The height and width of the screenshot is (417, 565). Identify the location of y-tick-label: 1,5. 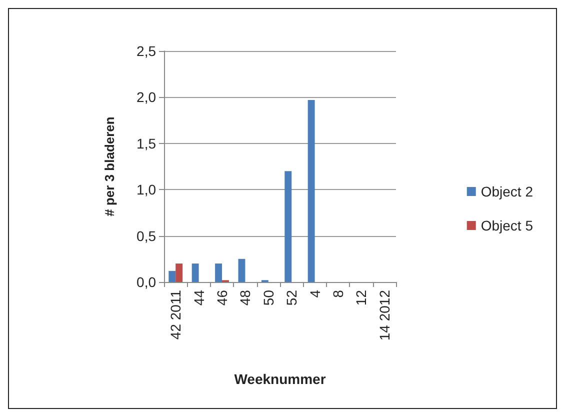
(146, 143).